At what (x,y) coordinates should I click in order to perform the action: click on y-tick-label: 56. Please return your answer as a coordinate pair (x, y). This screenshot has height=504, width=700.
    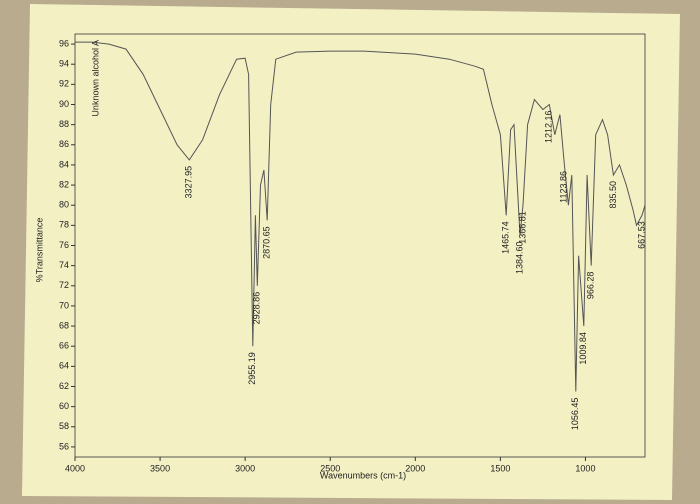
    Looking at the image, I should click on (64, 446).